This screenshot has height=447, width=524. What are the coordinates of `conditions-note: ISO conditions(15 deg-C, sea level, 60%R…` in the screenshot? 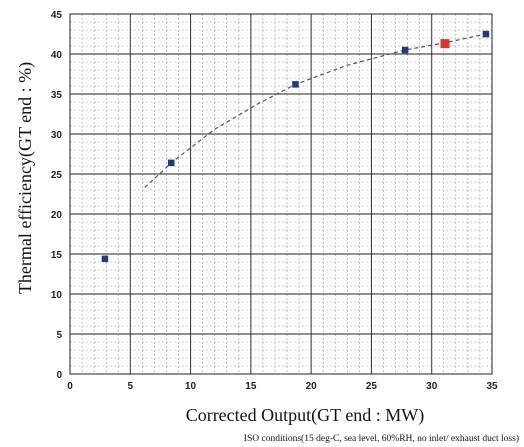 It's located at (381, 438).